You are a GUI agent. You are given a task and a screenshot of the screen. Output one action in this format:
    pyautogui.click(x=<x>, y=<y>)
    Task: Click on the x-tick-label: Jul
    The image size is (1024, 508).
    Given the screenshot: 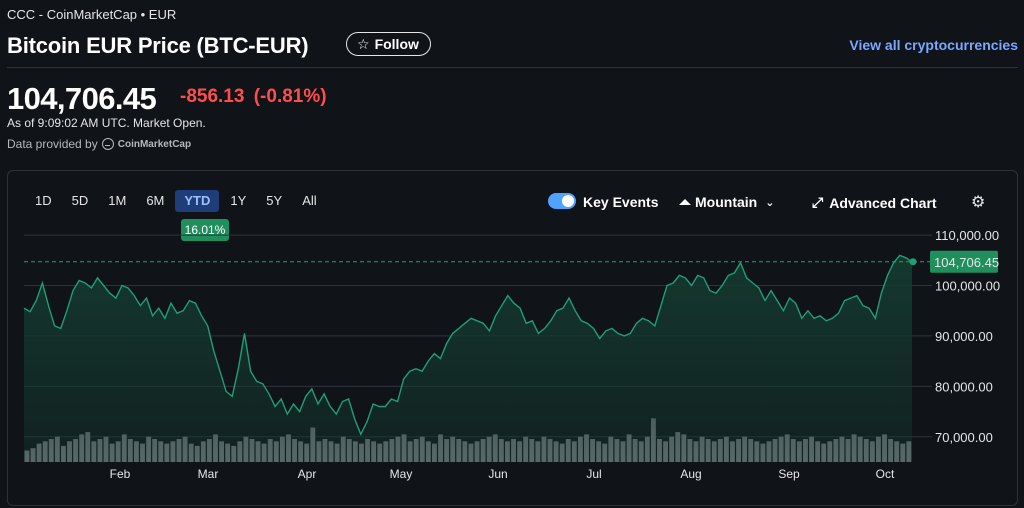 What is the action you would take?
    pyautogui.click(x=593, y=474)
    